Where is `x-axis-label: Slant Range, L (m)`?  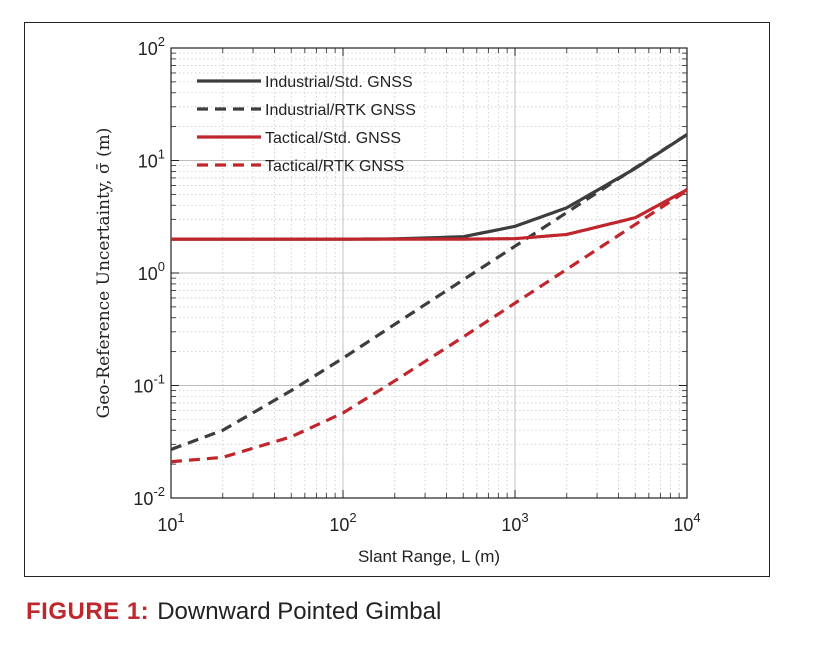 x-axis-label: Slant Range, L (m) is located at coordinates (429, 556).